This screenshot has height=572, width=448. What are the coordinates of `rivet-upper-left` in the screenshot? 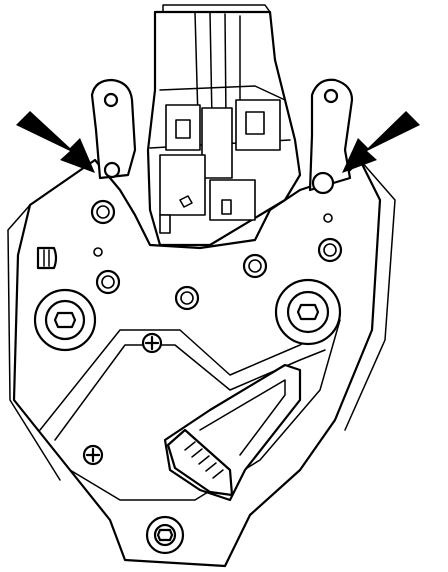 It's located at (103, 212).